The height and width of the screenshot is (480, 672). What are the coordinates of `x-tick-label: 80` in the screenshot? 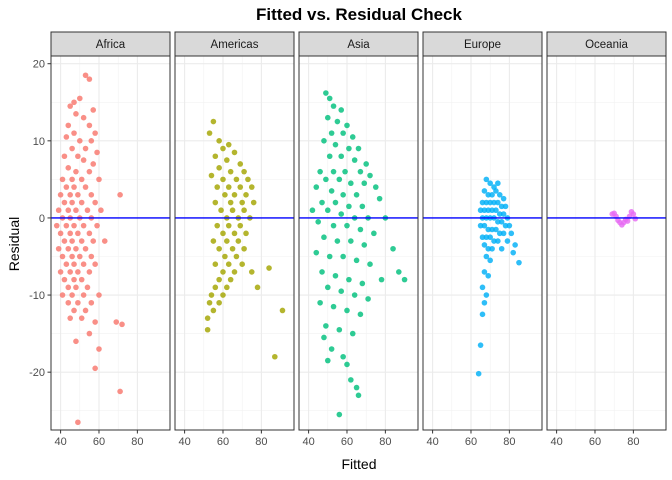 It's located at (633, 442).